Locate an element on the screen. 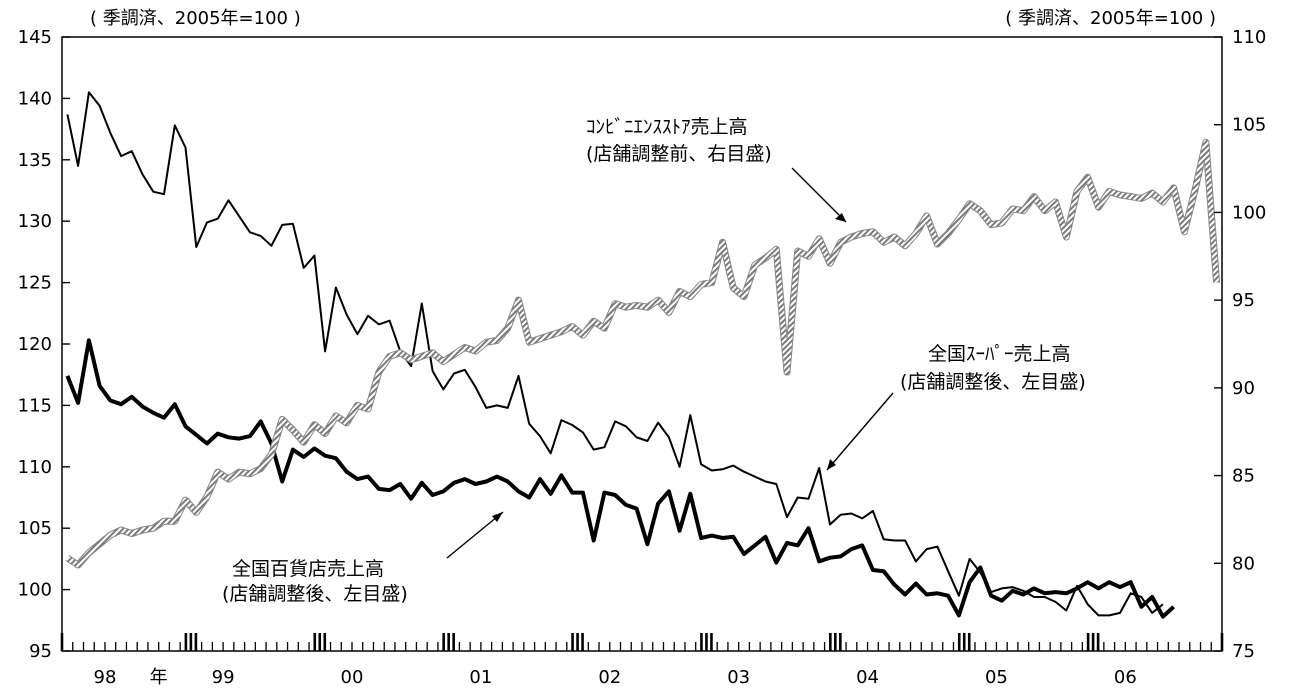  annotation-supermarket-note: (店舗調整後、左目盛) is located at coordinates (993, 382).